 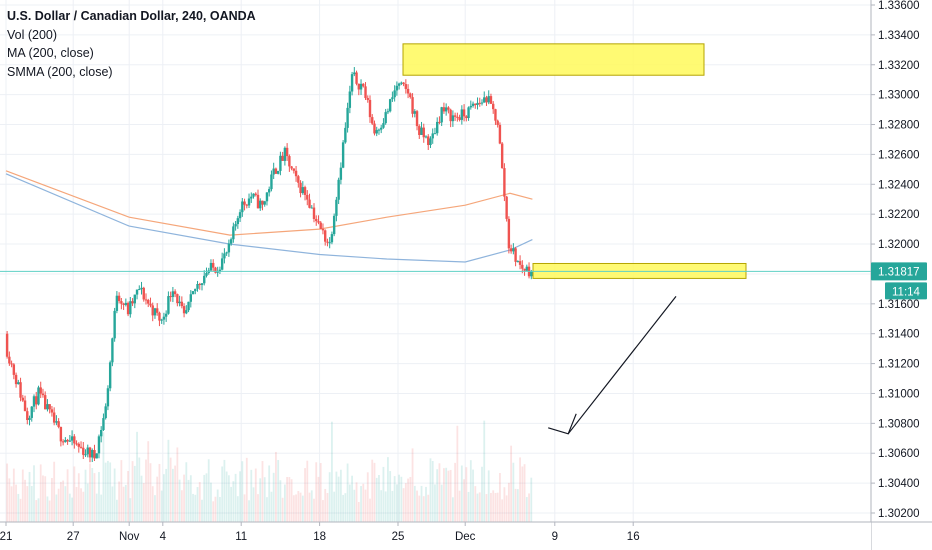 I want to click on legend-volume: Vol (200), so click(x=32, y=34).